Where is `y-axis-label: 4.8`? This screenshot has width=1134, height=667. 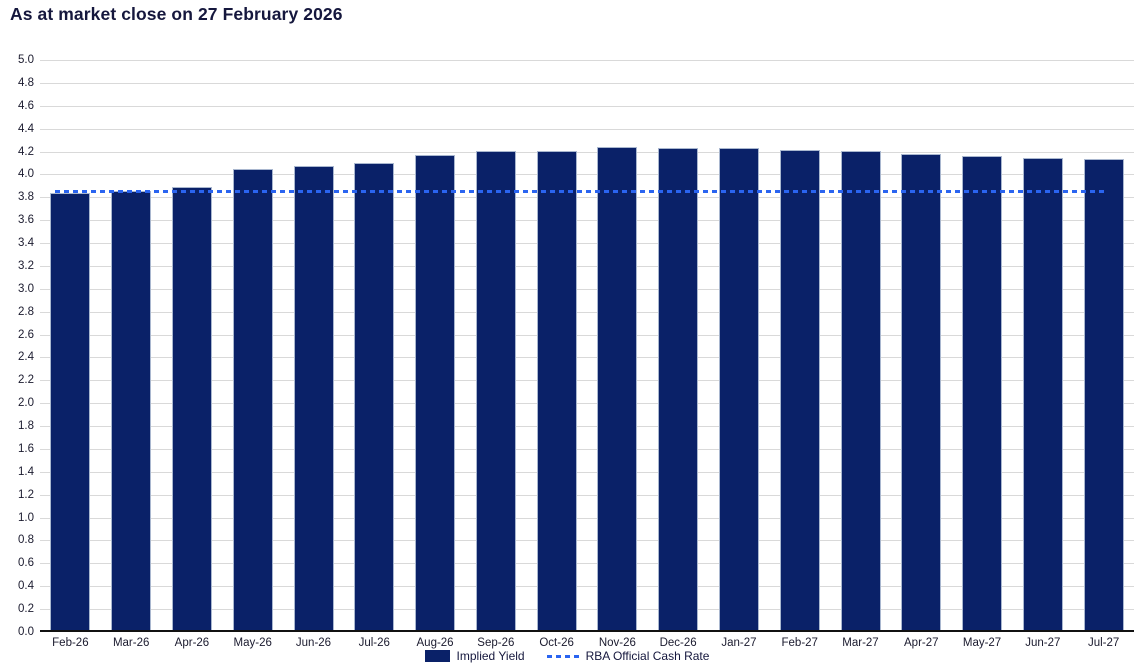
y-axis-label: 4.8 is located at coordinates (26, 82).